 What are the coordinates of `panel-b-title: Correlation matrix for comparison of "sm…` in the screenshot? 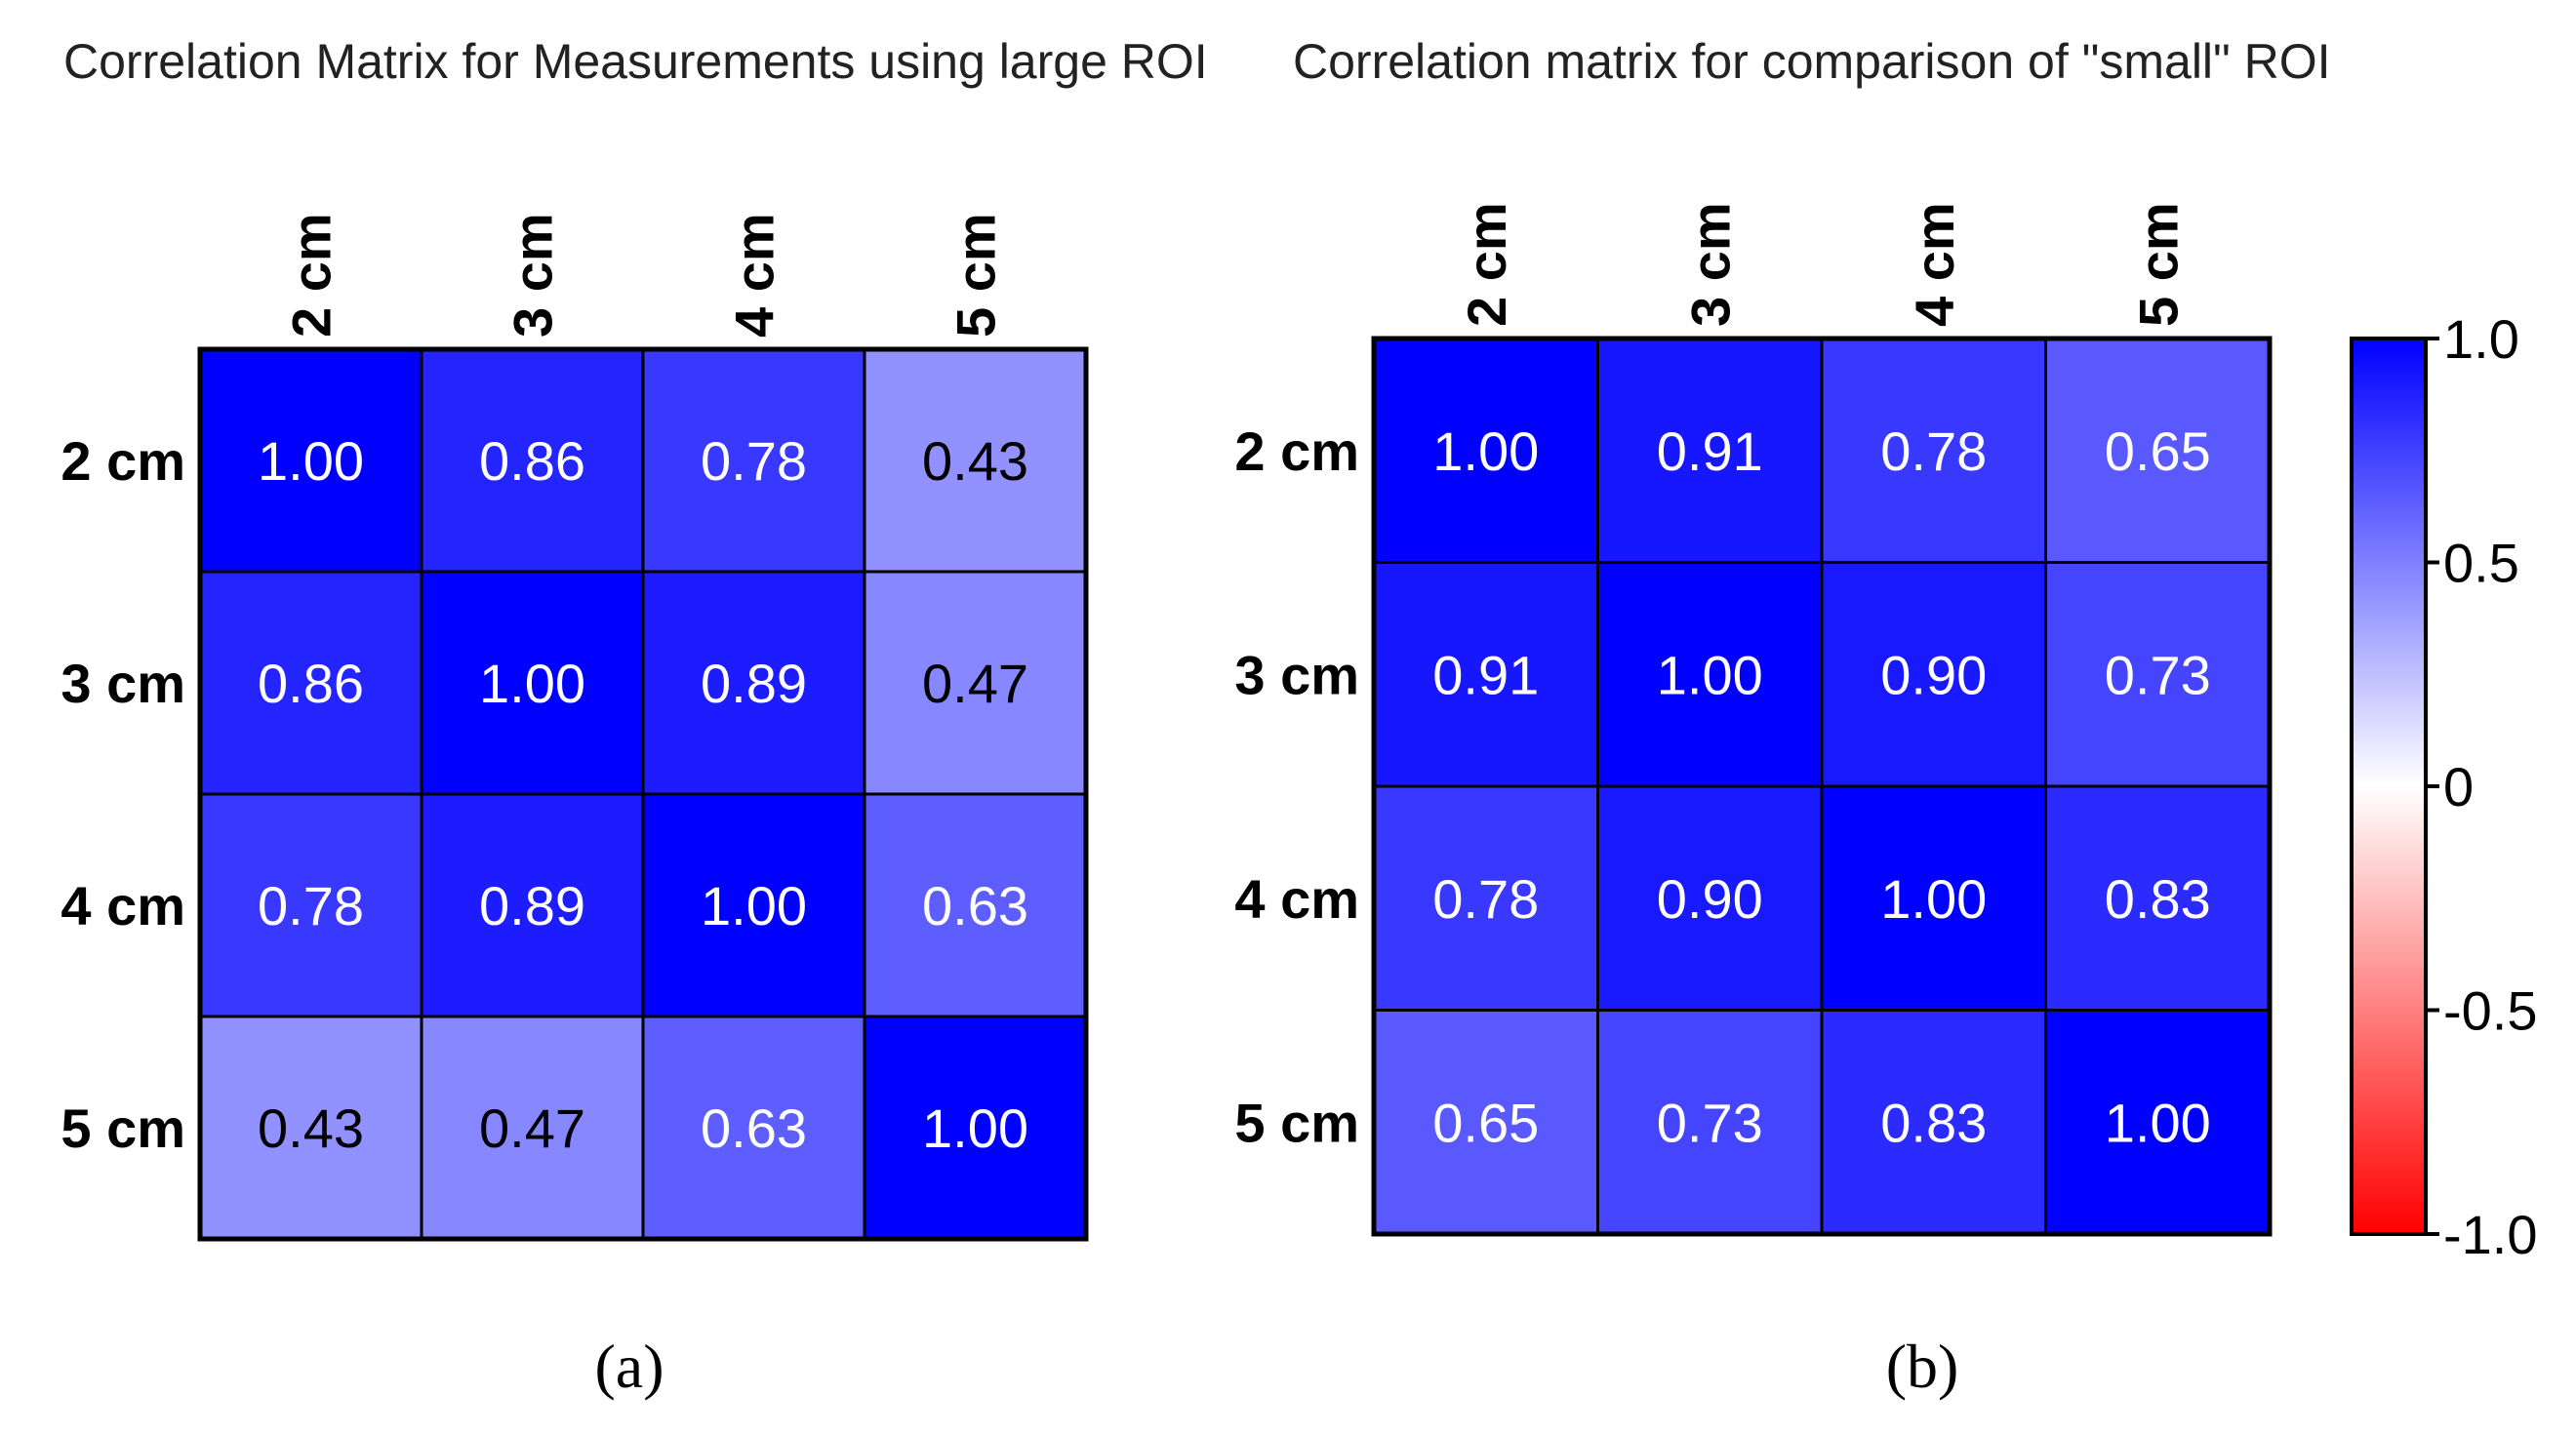 It's located at (1812, 61).